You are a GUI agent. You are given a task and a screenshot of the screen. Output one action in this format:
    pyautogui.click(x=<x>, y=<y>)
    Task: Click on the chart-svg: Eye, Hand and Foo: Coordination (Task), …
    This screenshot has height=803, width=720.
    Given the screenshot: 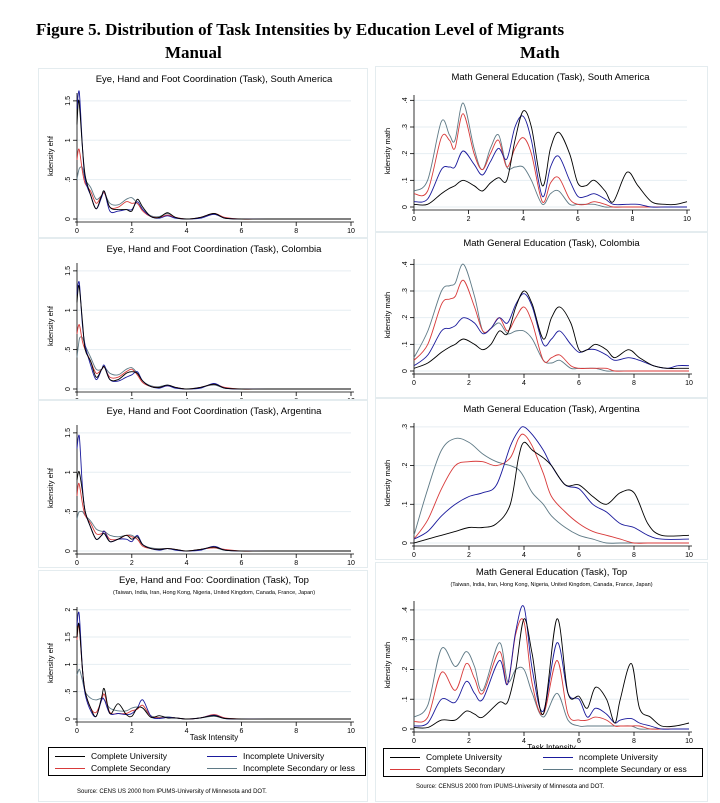 What is the action you would take?
    pyautogui.click(x=200, y=658)
    